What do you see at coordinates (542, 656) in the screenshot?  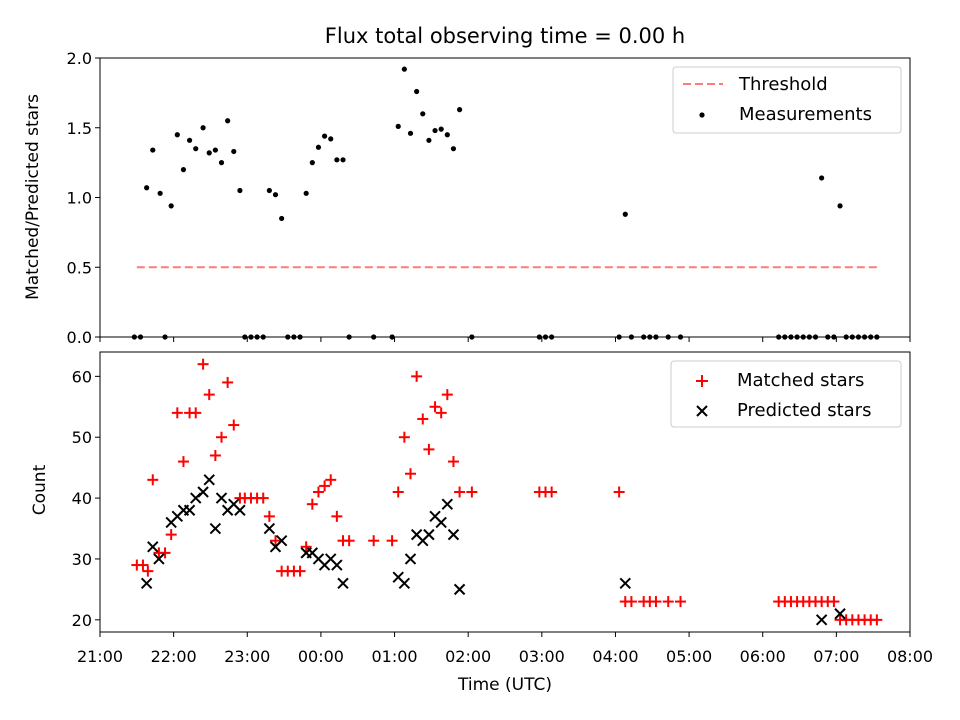 I see `x-tick-label: 03:00` at bounding box center [542, 656].